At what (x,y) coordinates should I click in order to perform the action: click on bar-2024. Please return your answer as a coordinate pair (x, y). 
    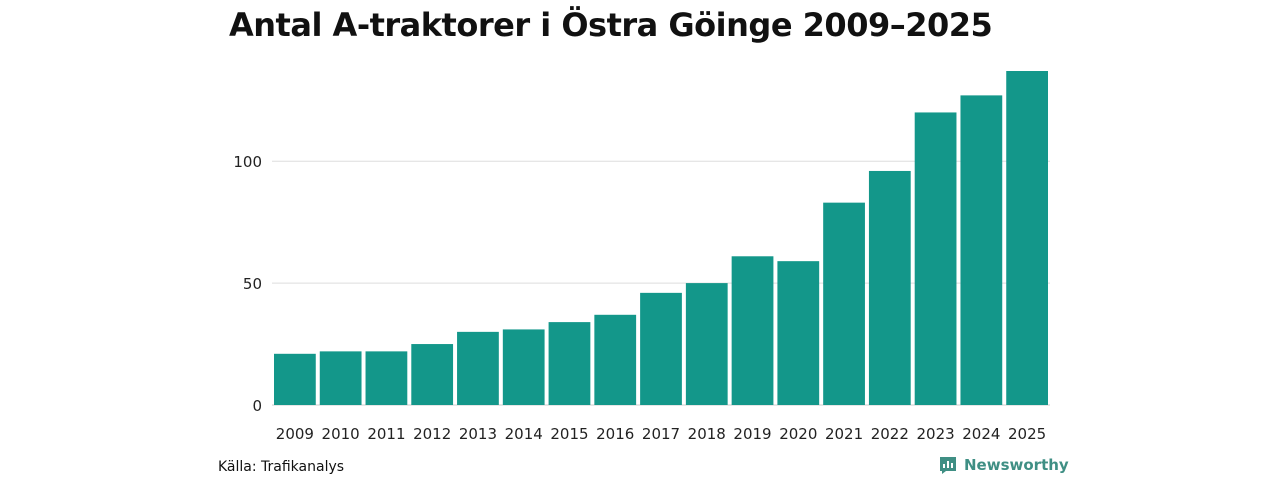
    Looking at the image, I should click on (981, 250).